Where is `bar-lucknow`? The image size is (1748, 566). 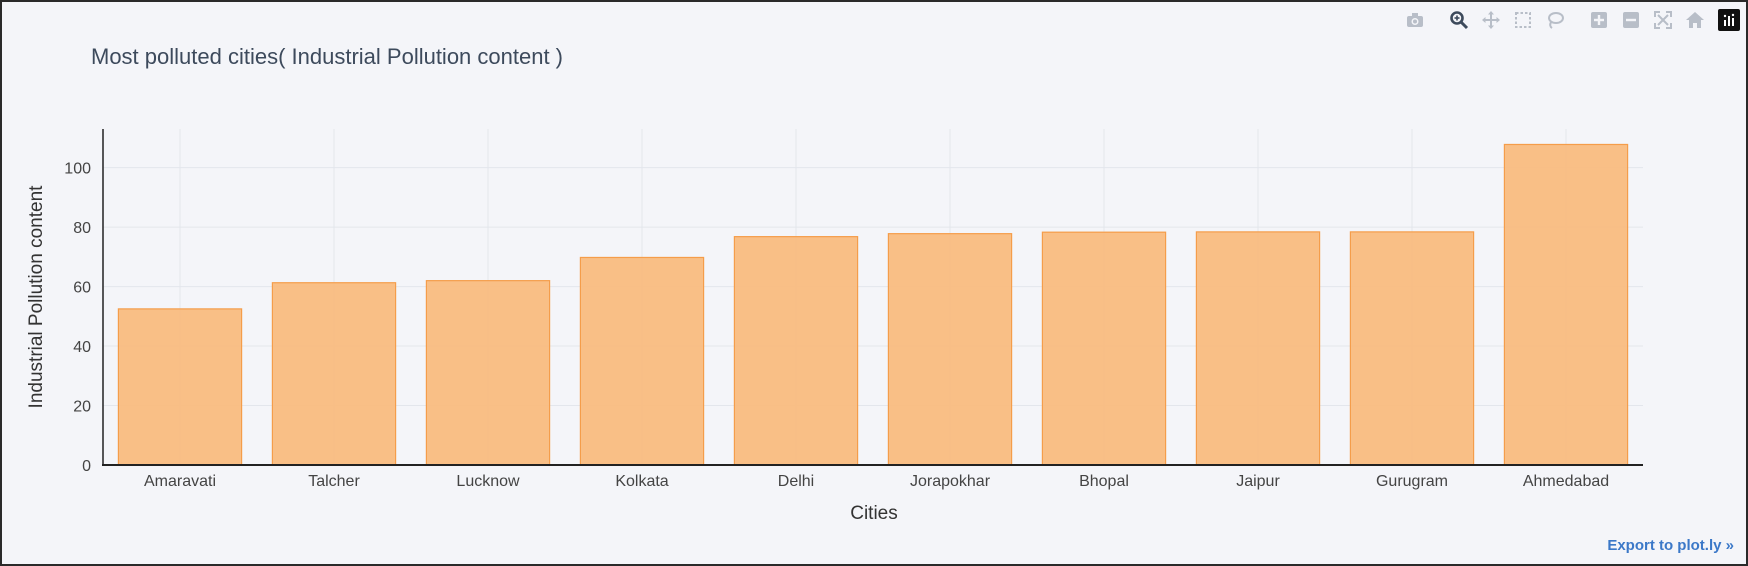 bar-lucknow is located at coordinates (488, 373).